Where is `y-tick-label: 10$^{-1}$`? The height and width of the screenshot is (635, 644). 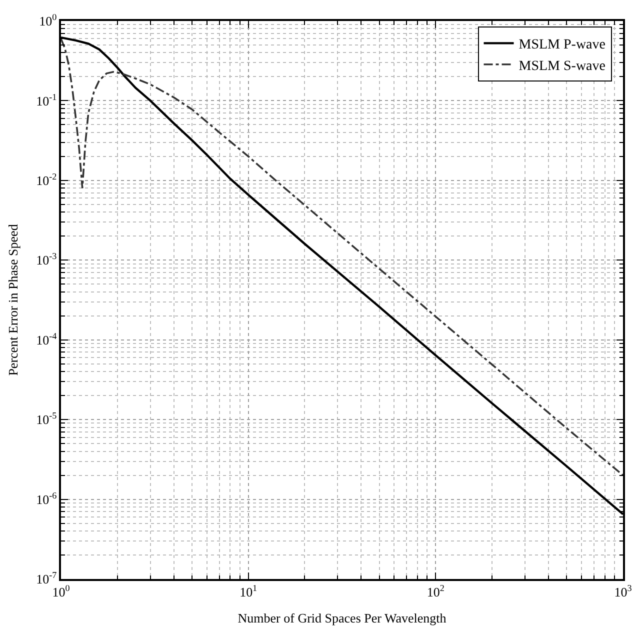 y-tick-label: 10$^{-1}$ is located at coordinates (46, 100).